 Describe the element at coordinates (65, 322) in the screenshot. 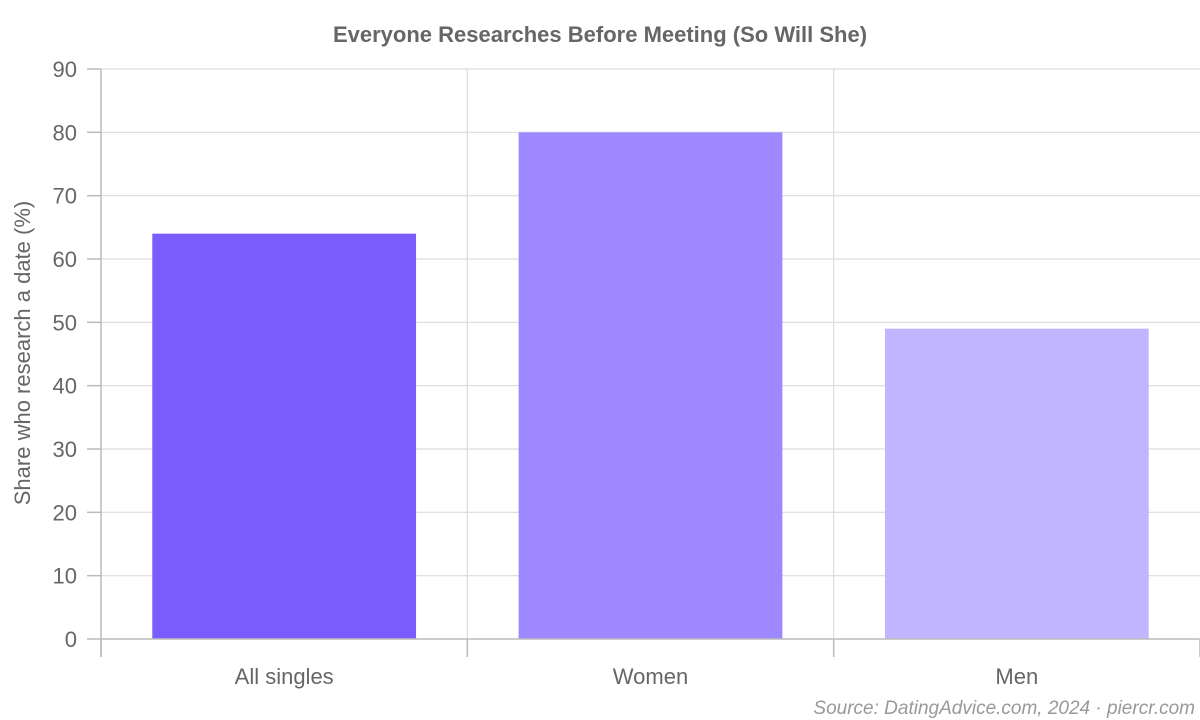

I see `y-tick-label: 50` at that location.